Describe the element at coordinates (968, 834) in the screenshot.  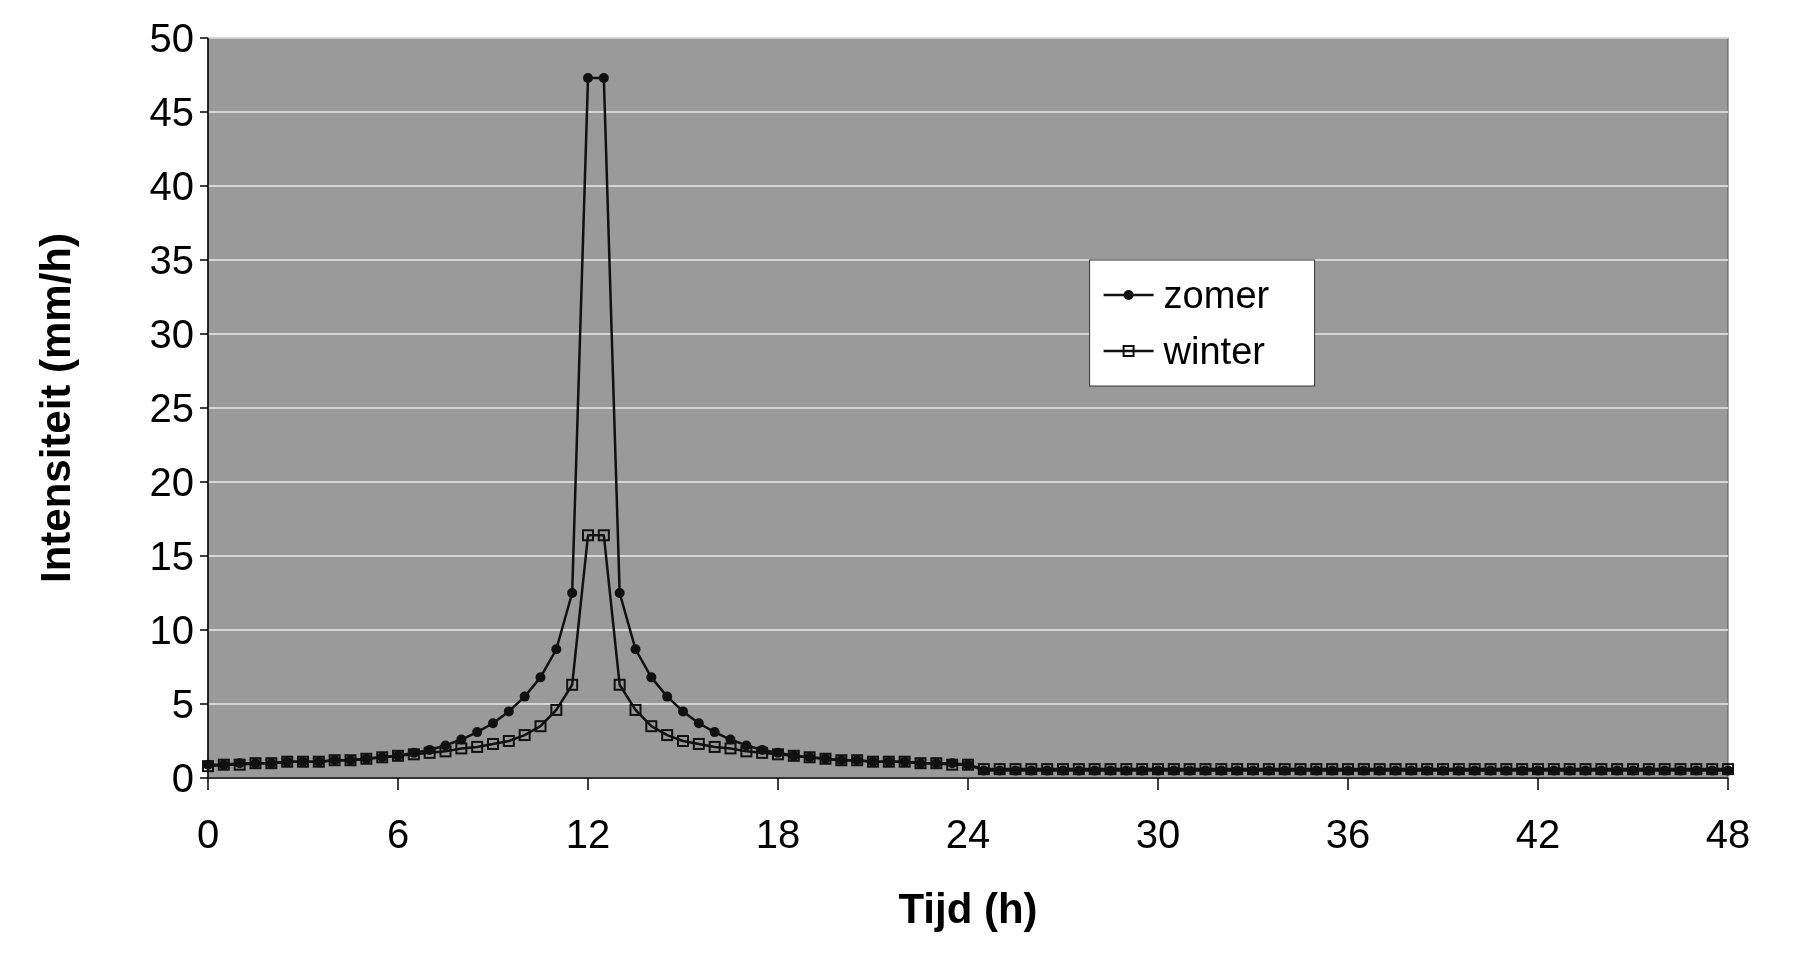
I see `x-tick-label: 24` at that location.